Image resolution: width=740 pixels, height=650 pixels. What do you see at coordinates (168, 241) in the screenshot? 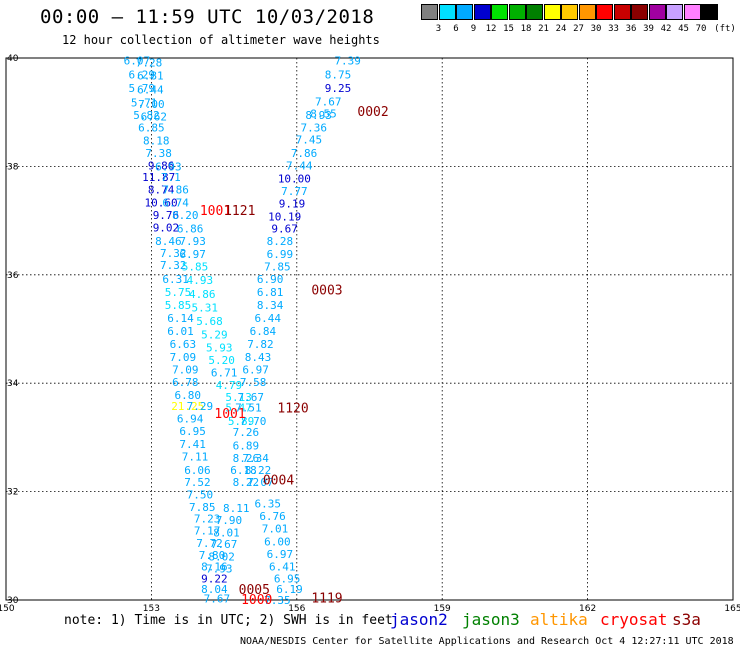
I see `wave-height-value: 8.46` at bounding box center [168, 241].